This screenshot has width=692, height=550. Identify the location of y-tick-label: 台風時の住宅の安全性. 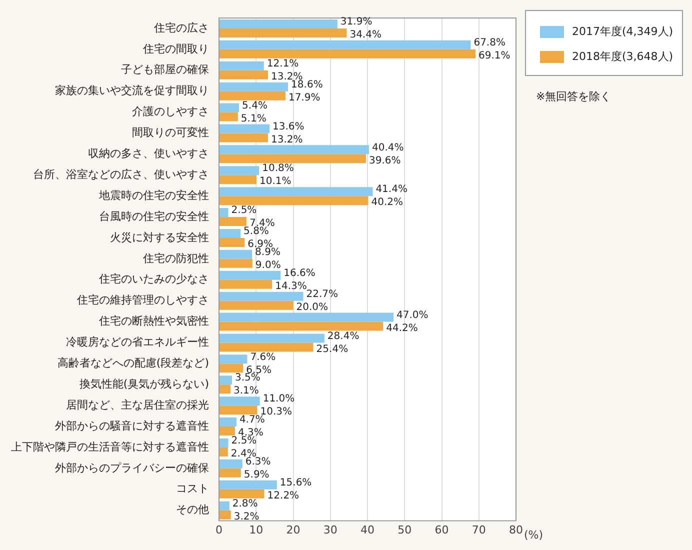
(154, 216).